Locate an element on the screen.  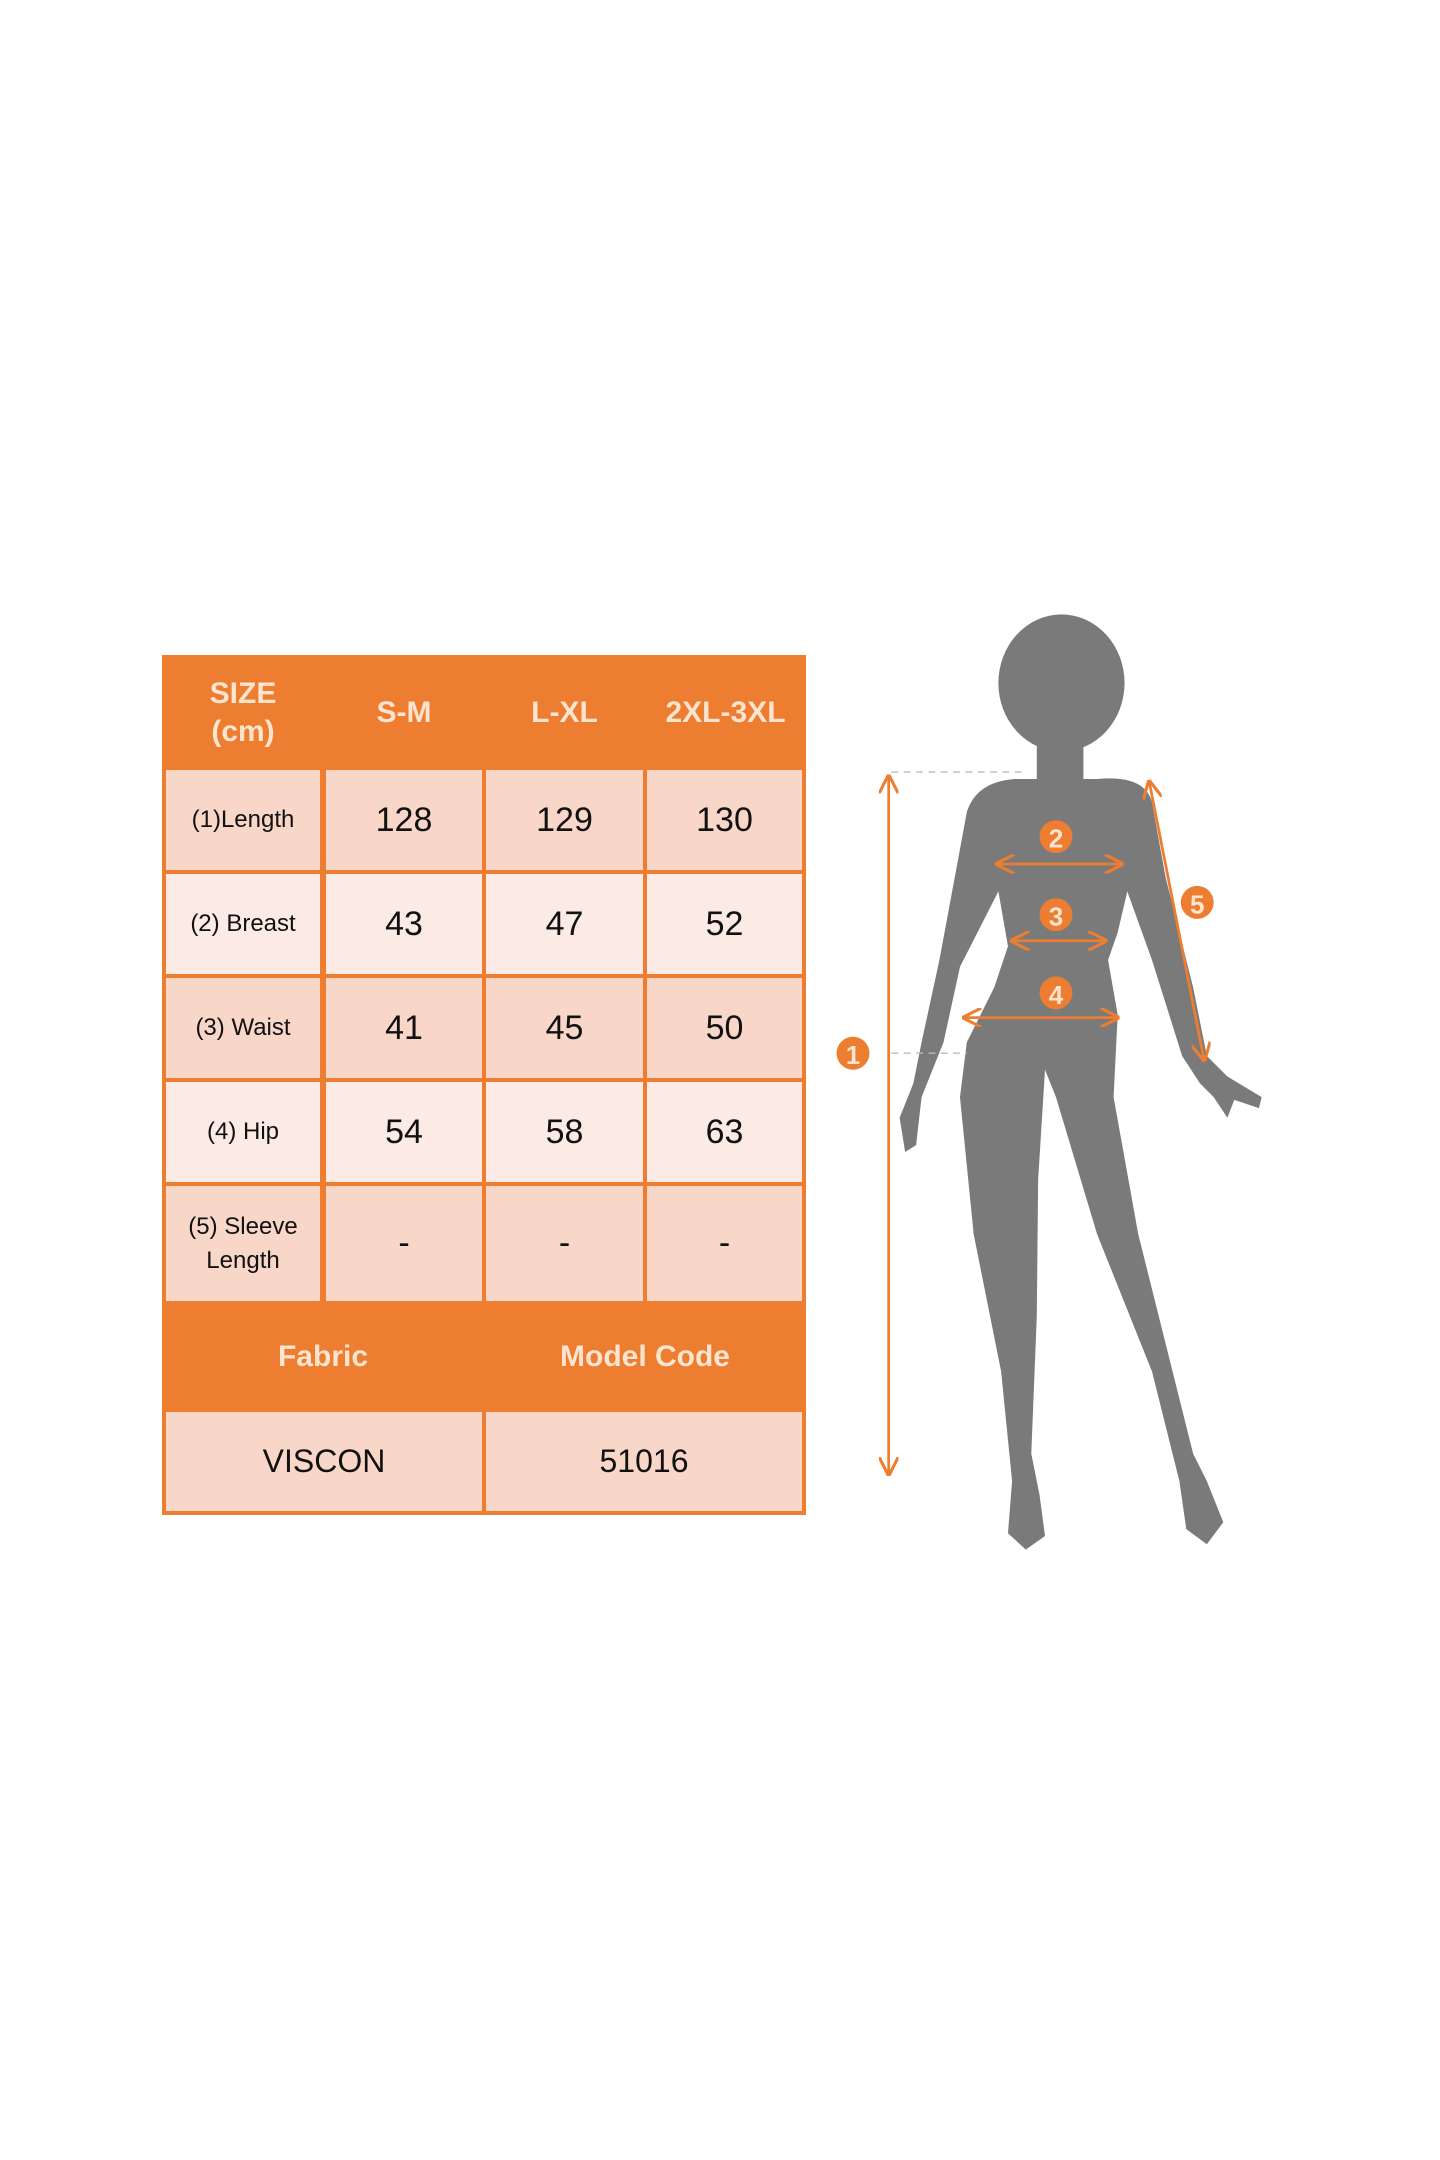
svg-text: 5 is located at coordinates (1197, 904).